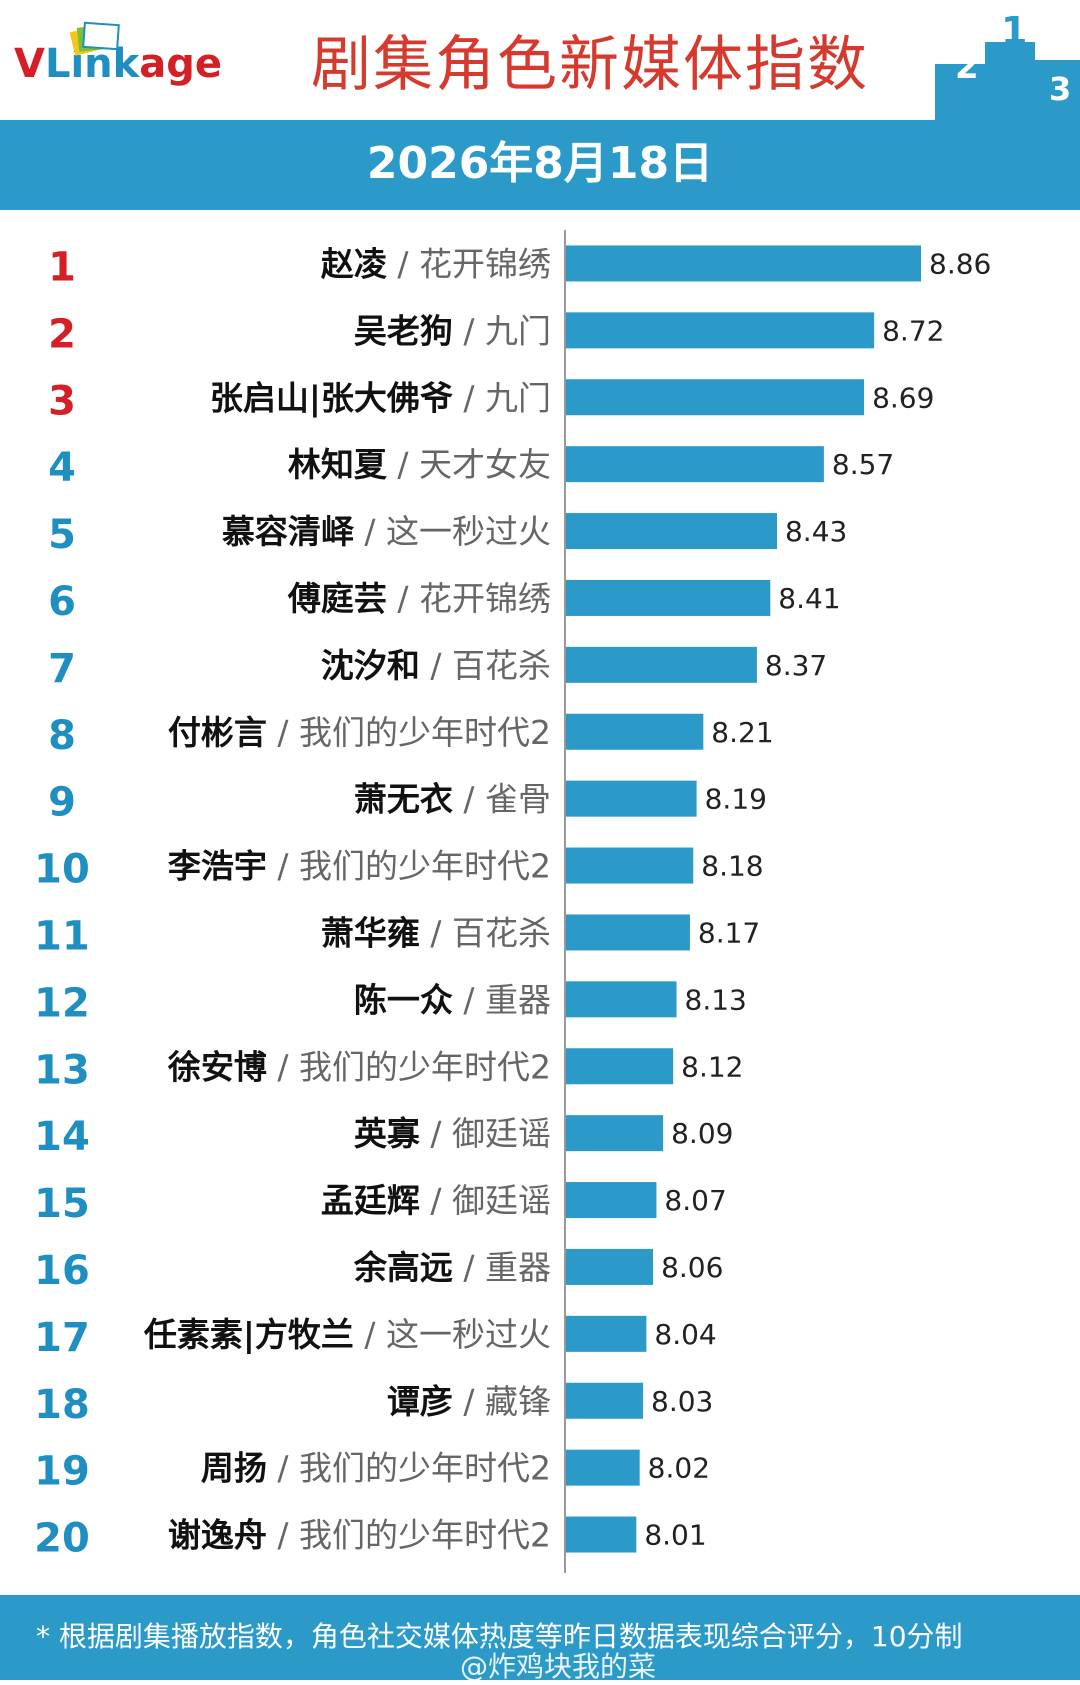 The height and width of the screenshot is (1685, 1080). I want to click on row-label: 李浩宇 / 我们的少年时代2, so click(359, 866).